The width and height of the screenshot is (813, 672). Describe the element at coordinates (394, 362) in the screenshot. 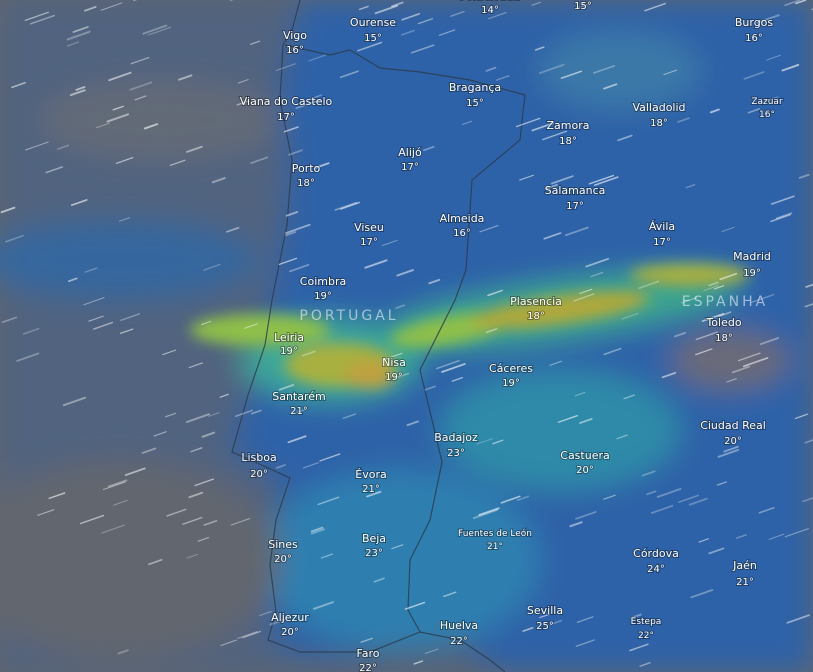

I see `city-name: Nisa` at that location.